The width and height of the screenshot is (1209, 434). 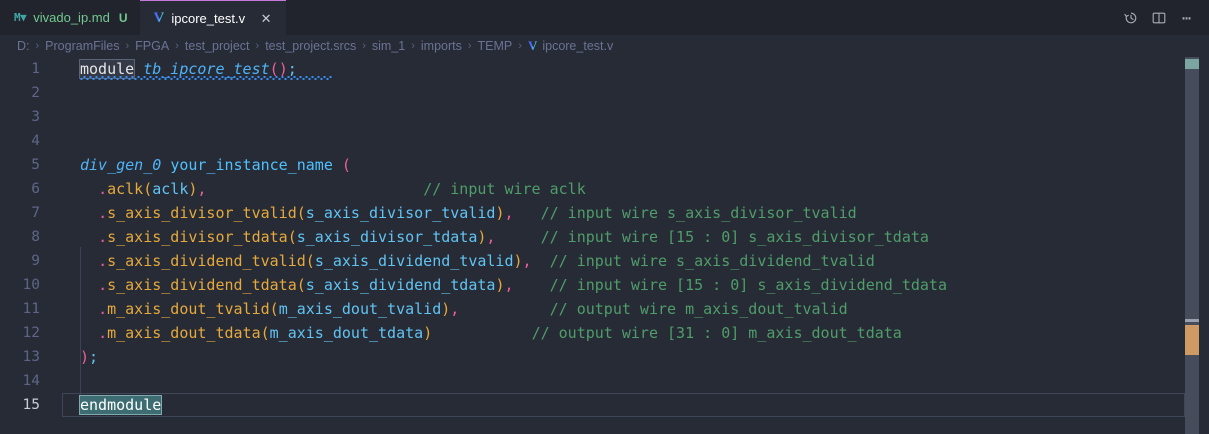 I want to click on code-line-15: 15 endmodule, so click(x=604, y=405).